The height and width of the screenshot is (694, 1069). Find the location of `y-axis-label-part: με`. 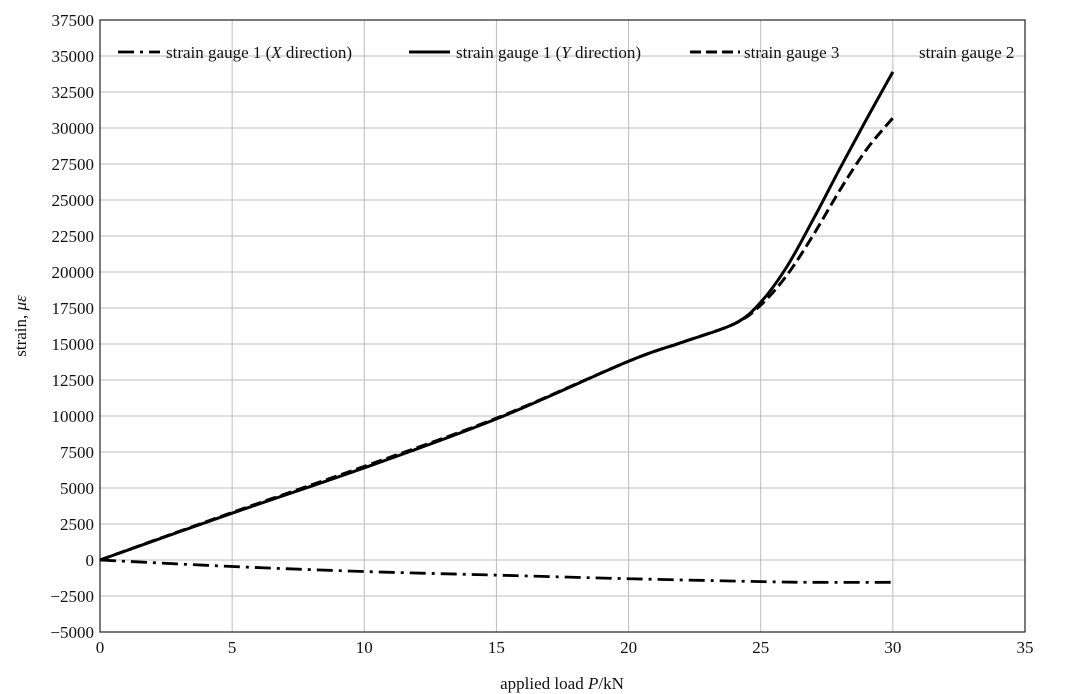

y-axis-label-part: με is located at coordinates (20, 303).